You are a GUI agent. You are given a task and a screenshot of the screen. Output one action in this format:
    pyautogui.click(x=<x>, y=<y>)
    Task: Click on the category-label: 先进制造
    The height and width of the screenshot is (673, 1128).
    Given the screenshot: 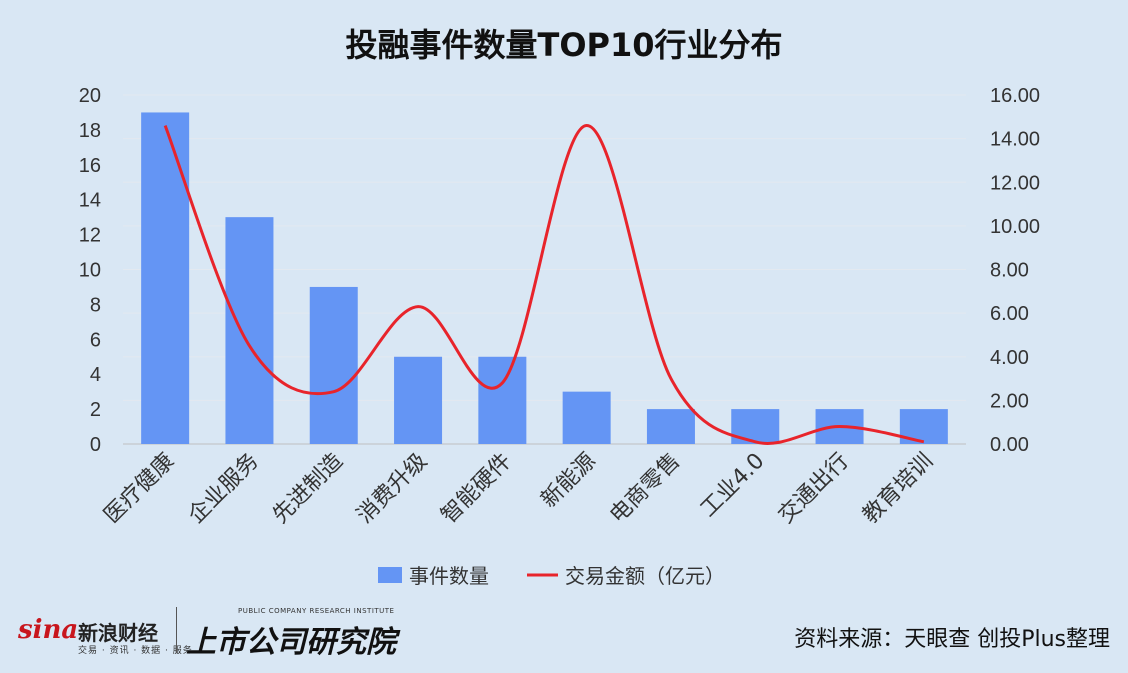 What is the action you would take?
    pyautogui.click(x=308, y=489)
    